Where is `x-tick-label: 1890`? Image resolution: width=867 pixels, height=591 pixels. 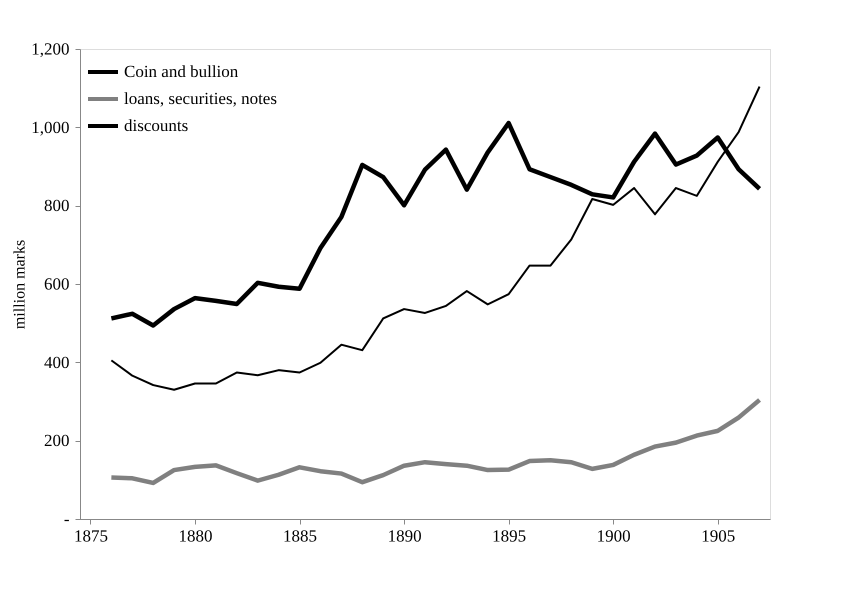 x-tick-label: 1890 is located at coordinates (405, 536).